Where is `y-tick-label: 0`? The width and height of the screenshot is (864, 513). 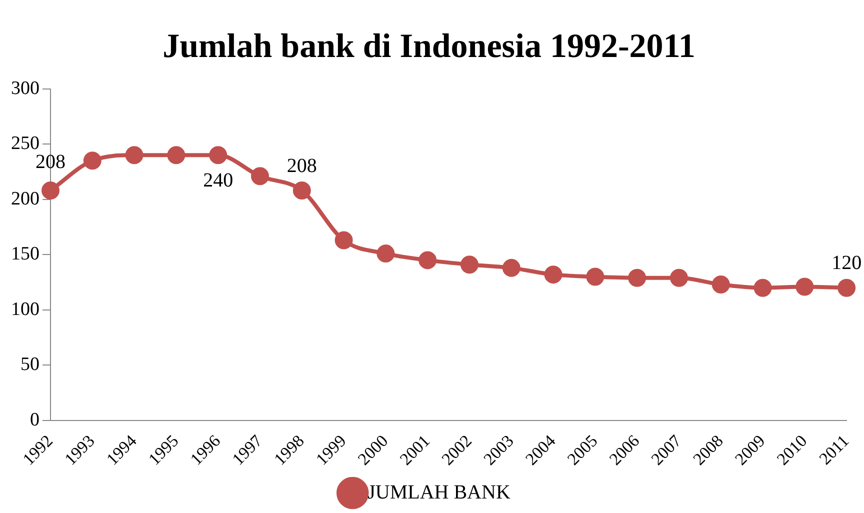
y-tick-label: 0 is located at coordinates (35, 420).